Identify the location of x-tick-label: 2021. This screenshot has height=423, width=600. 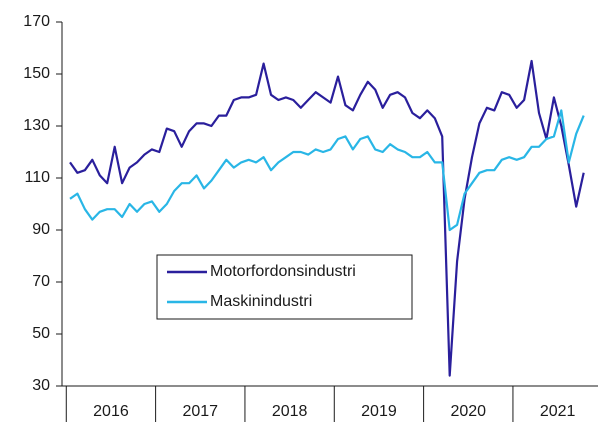
(558, 411).